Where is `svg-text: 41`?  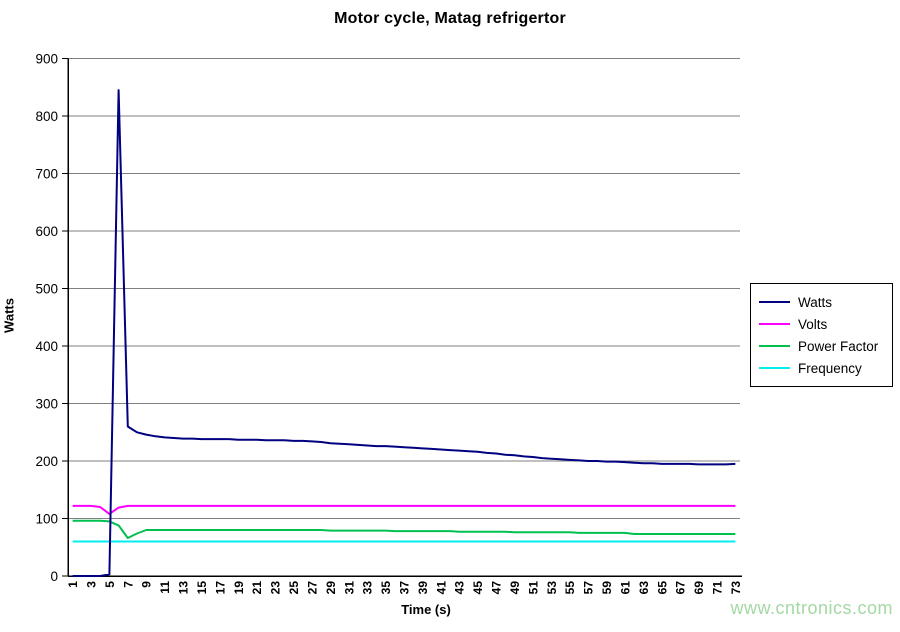 svg-text: 41 is located at coordinates (441, 588).